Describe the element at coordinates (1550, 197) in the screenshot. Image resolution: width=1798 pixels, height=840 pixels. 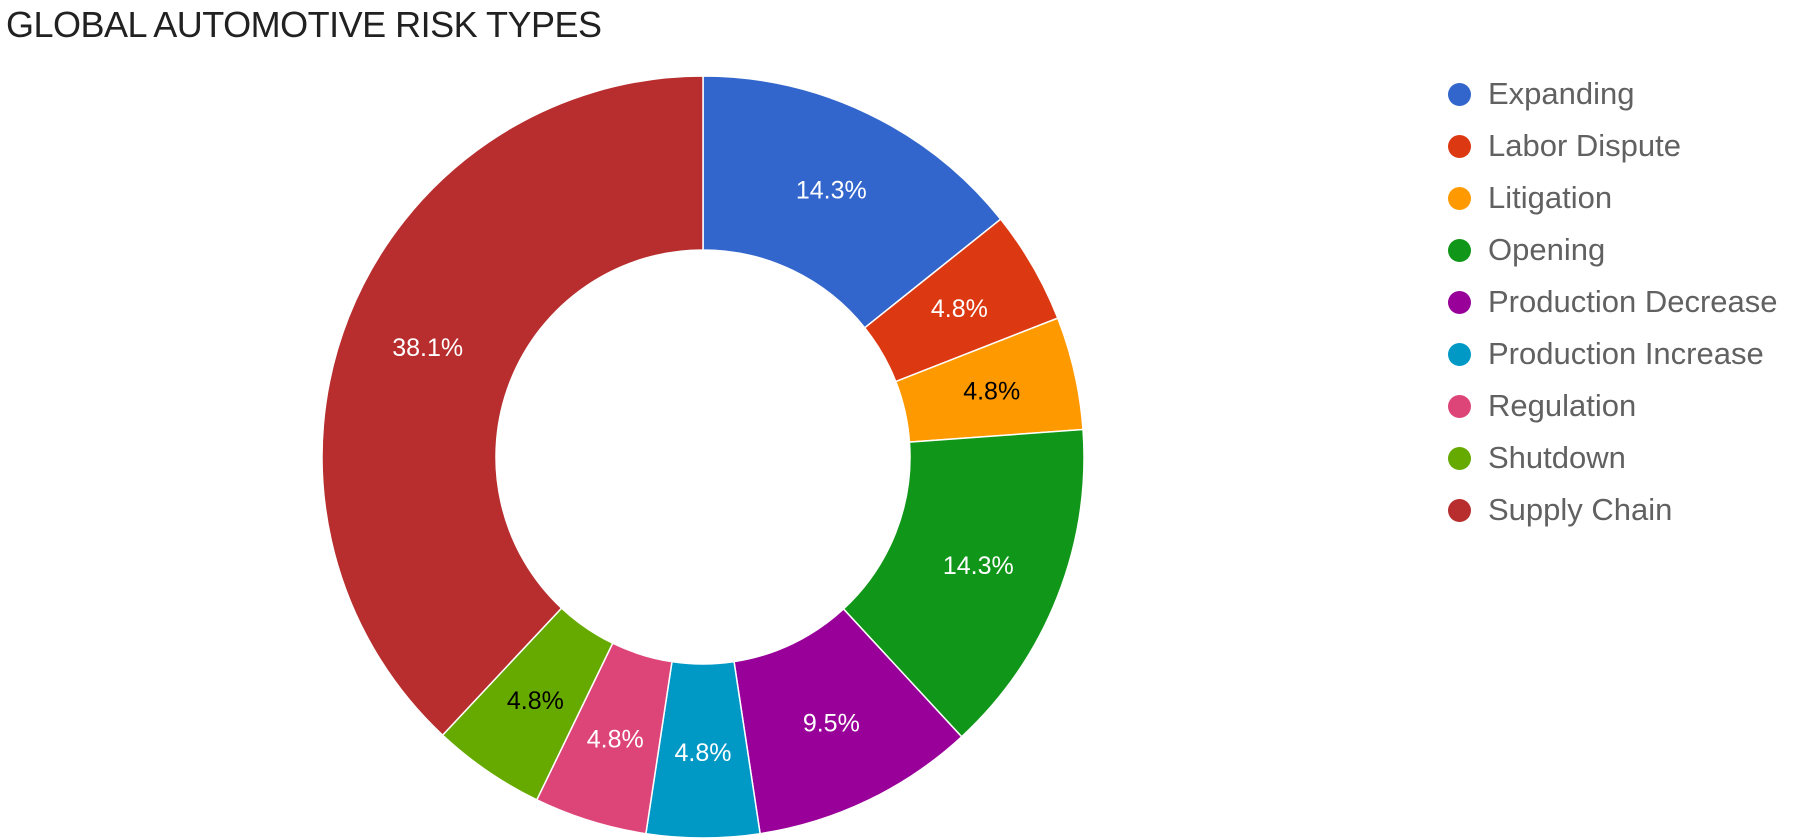
I see `legend-label: Litigation` at that location.